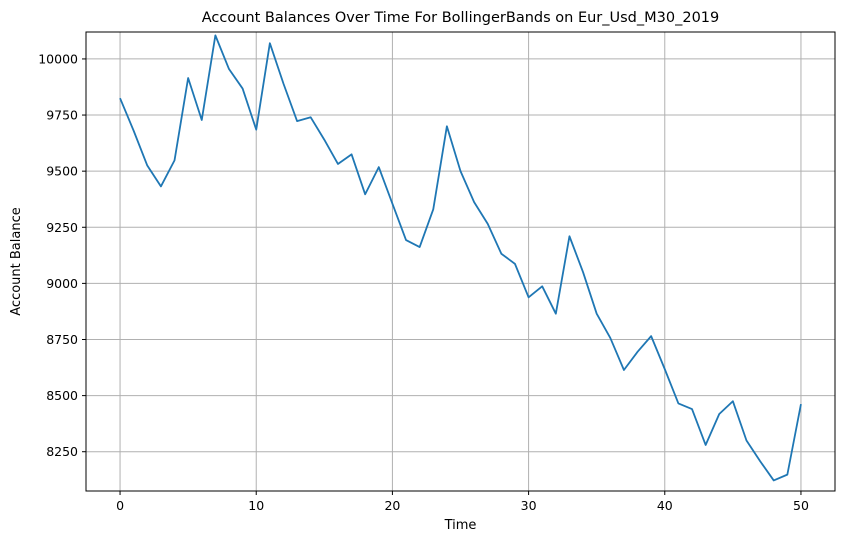  What do you see at coordinates (62, 255) in the screenshot?
I see `y-axis-ticks: 8250 8500 8750 9000 9250 9500 9750 10000` at bounding box center [62, 255].